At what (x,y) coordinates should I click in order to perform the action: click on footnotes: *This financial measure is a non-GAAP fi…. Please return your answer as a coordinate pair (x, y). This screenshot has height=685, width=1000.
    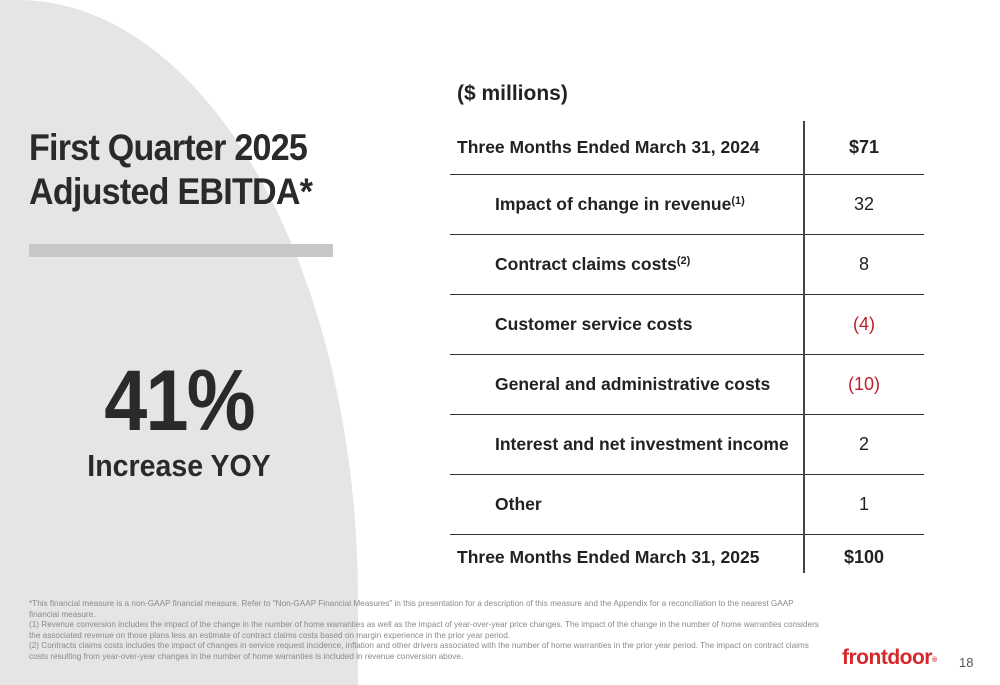
    Looking at the image, I should click on (424, 631).